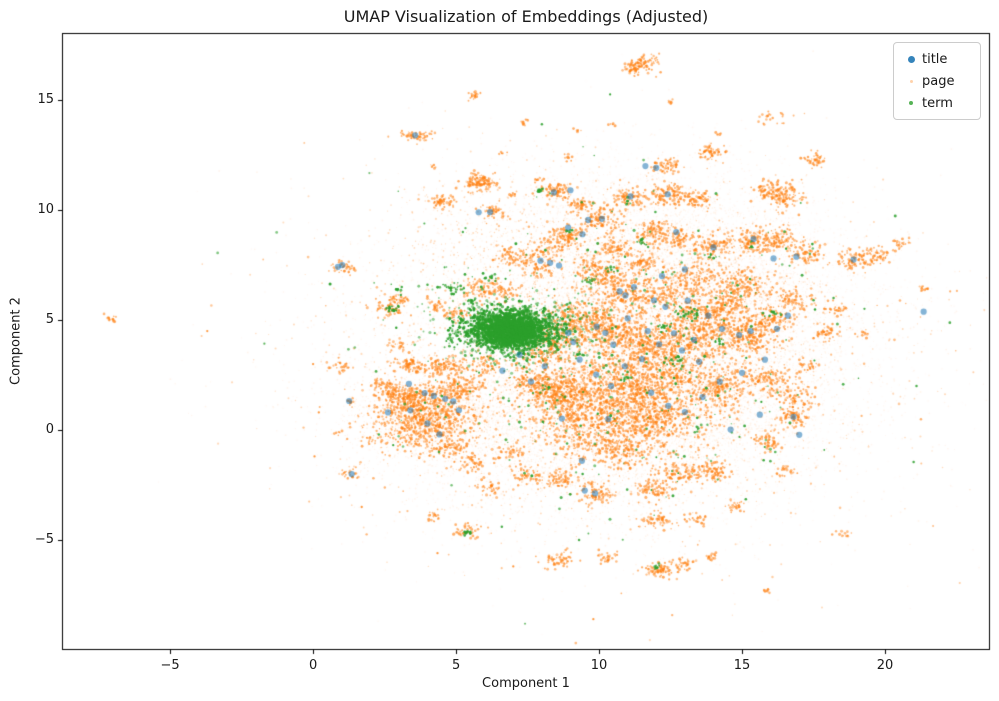  Describe the element at coordinates (45, 100) in the screenshot. I see `y-tick-label: 15` at that location.